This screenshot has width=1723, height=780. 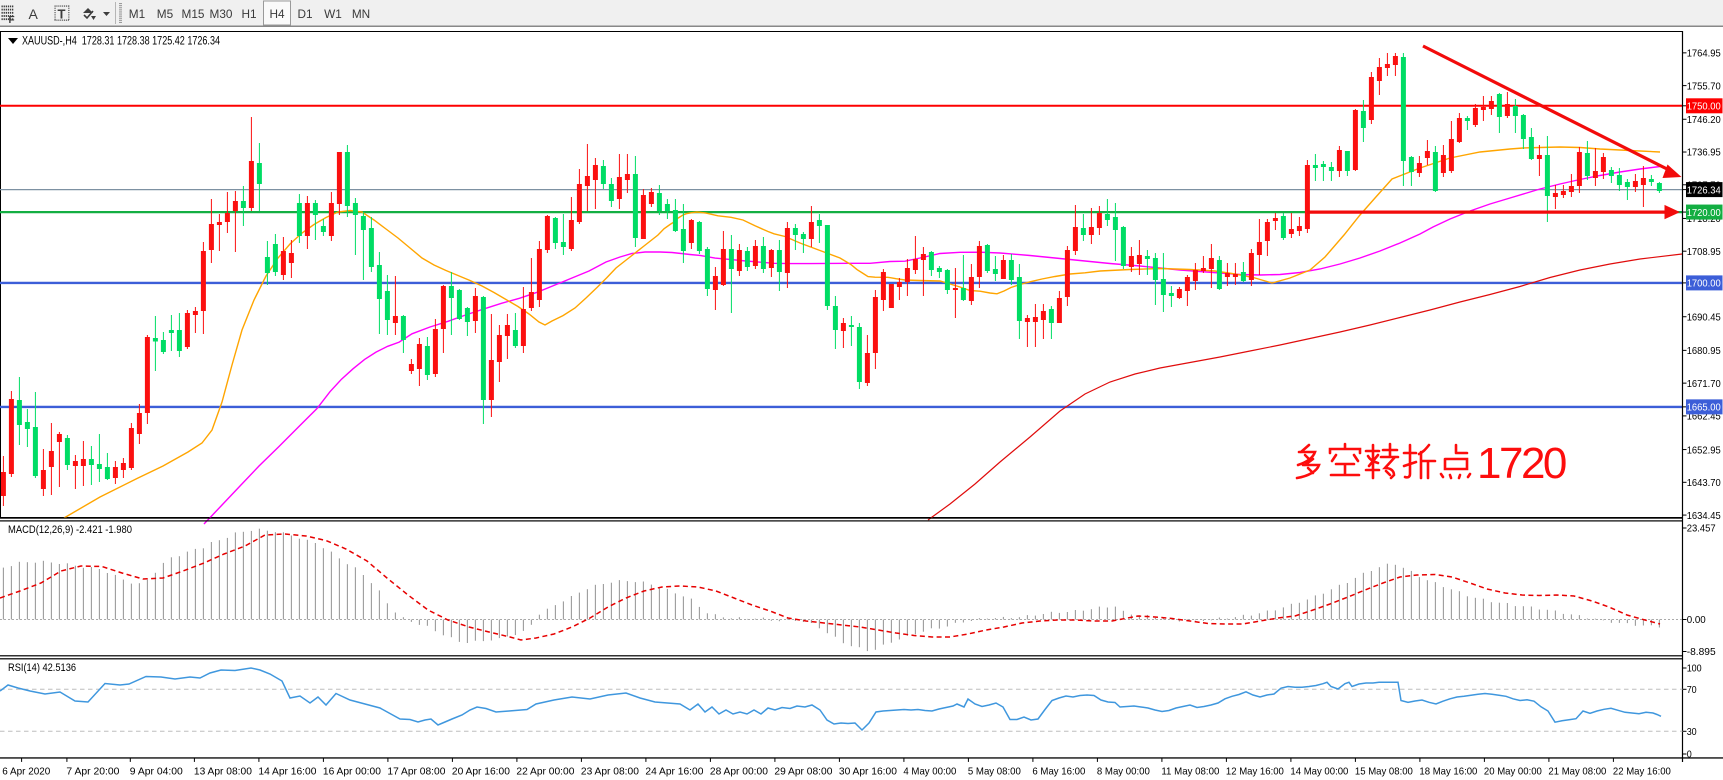 I want to click on svg-text: 1726.34, so click(x=1704, y=190).